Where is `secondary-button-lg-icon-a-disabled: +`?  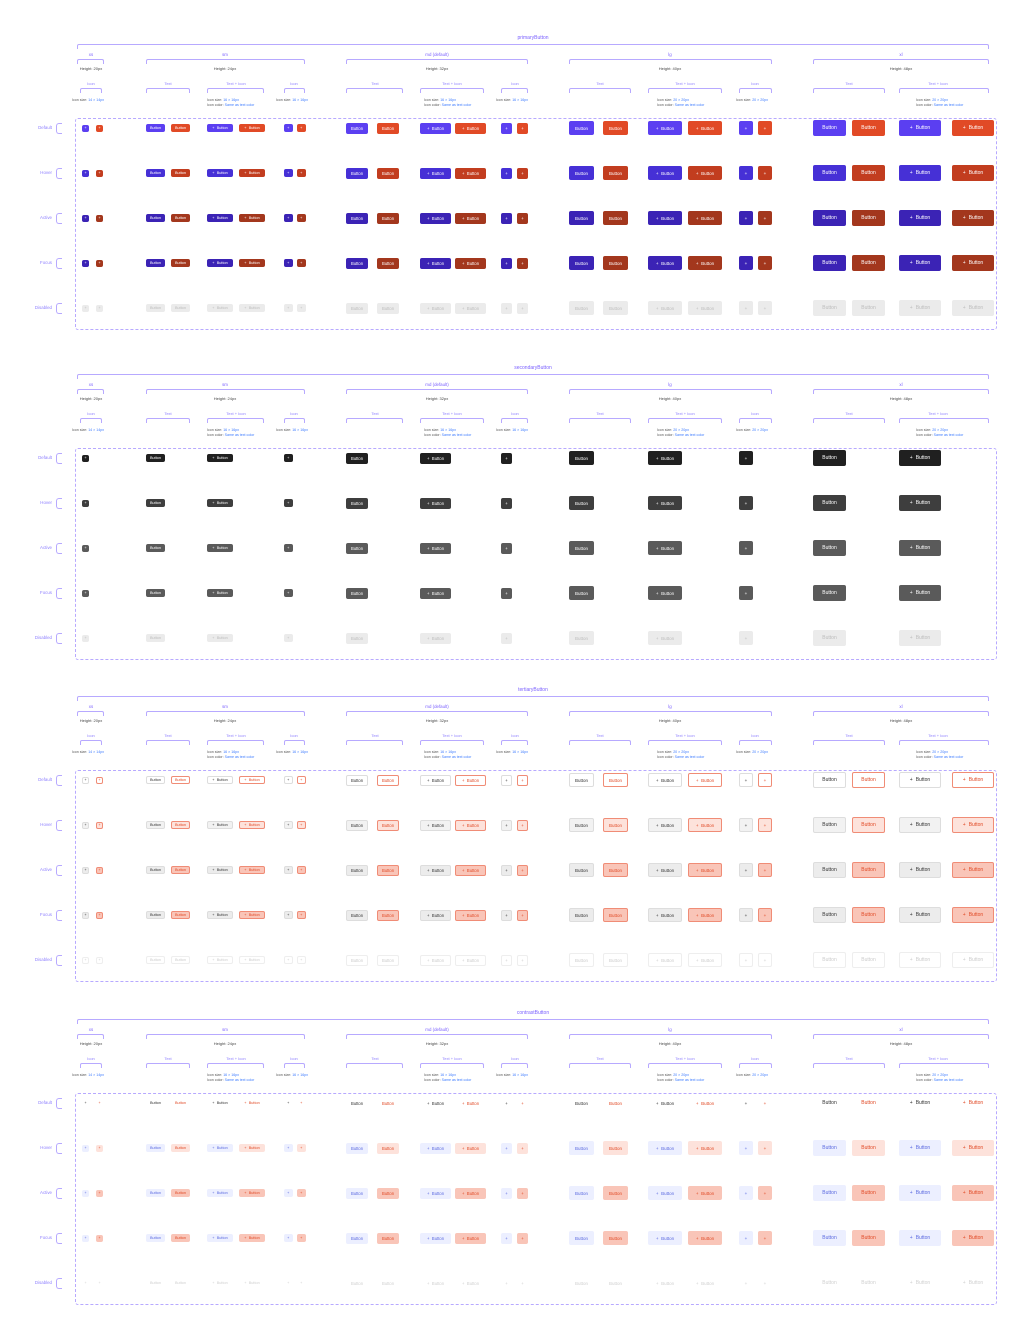
secondary-button-lg-icon-a-disabled: + is located at coordinates (746, 638).